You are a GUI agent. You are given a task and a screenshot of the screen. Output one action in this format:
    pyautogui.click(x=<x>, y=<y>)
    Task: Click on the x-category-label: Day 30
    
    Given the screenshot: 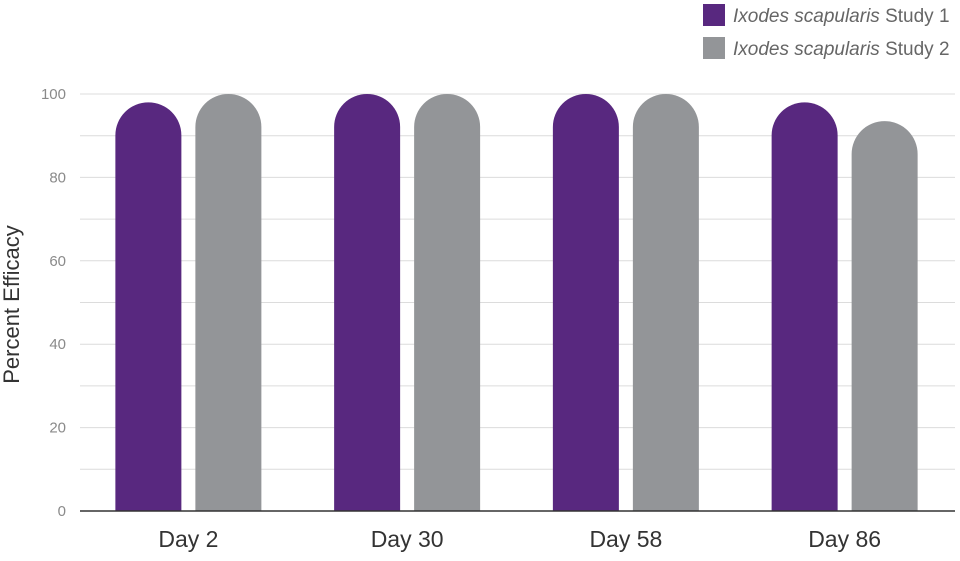 What is the action you would take?
    pyautogui.click(x=407, y=539)
    